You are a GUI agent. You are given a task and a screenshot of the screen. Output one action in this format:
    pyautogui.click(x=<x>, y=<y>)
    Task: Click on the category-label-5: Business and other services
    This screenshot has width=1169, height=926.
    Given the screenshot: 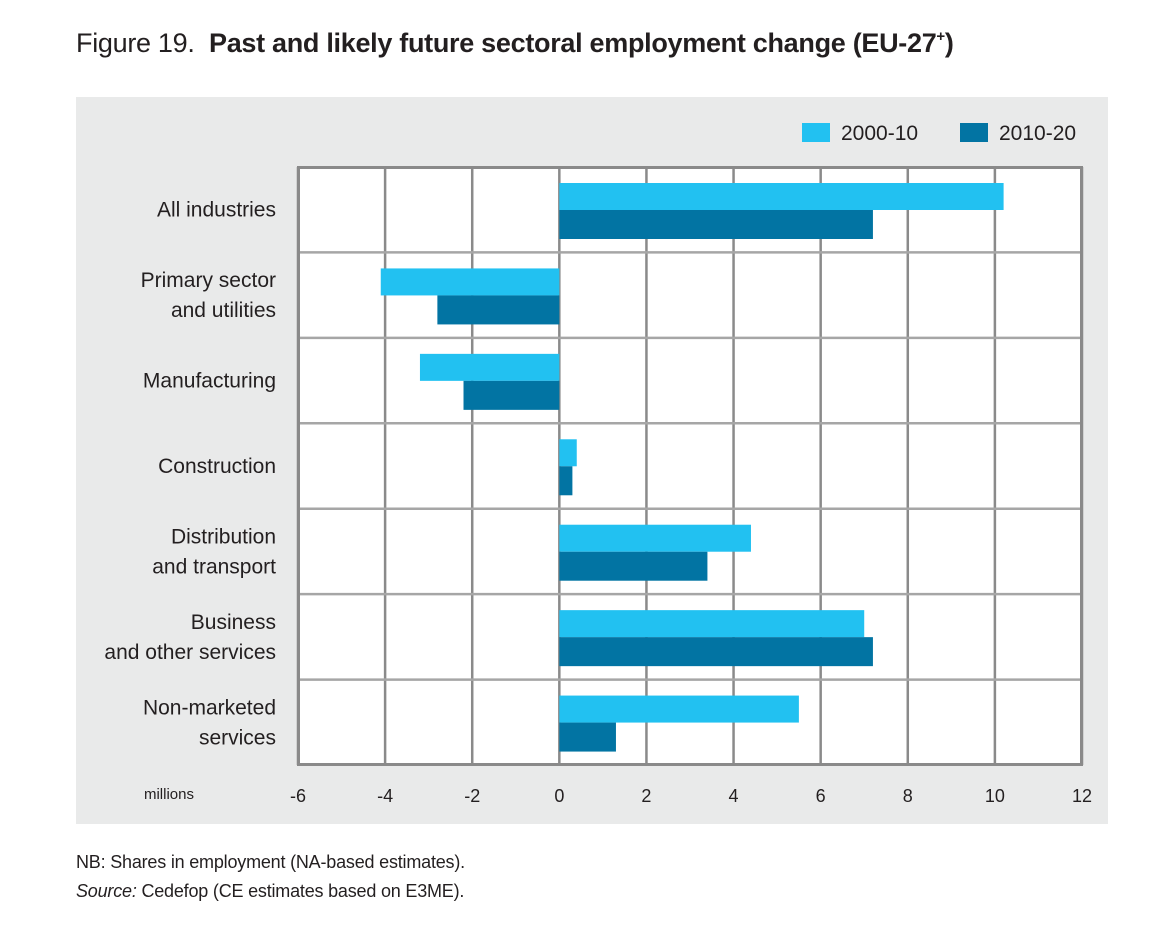 What is the action you would take?
    pyautogui.click(x=190, y=637)
    